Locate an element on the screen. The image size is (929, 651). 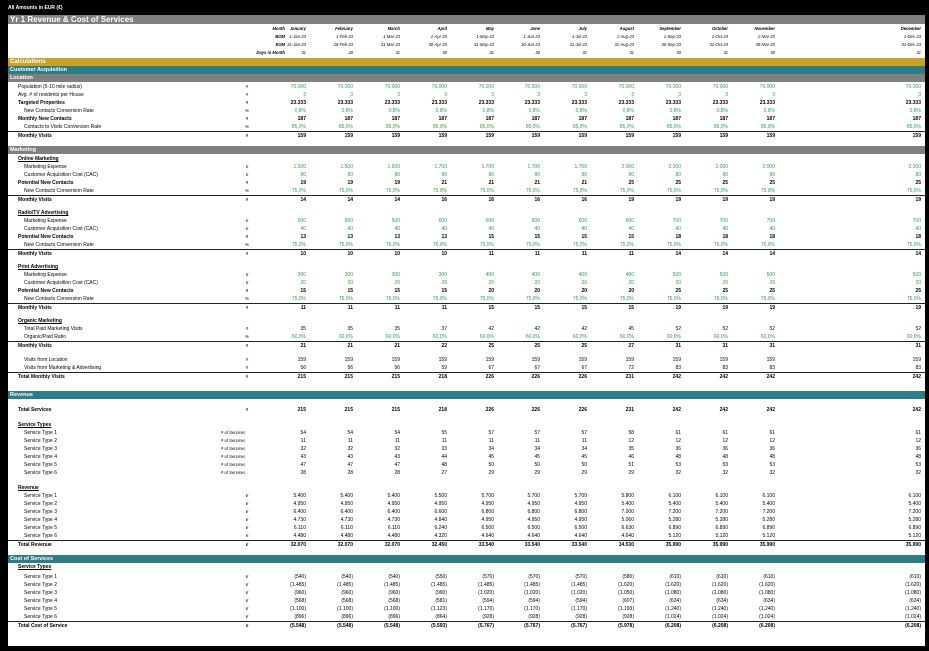
cell: 19 is located at coordinates (772, 308).